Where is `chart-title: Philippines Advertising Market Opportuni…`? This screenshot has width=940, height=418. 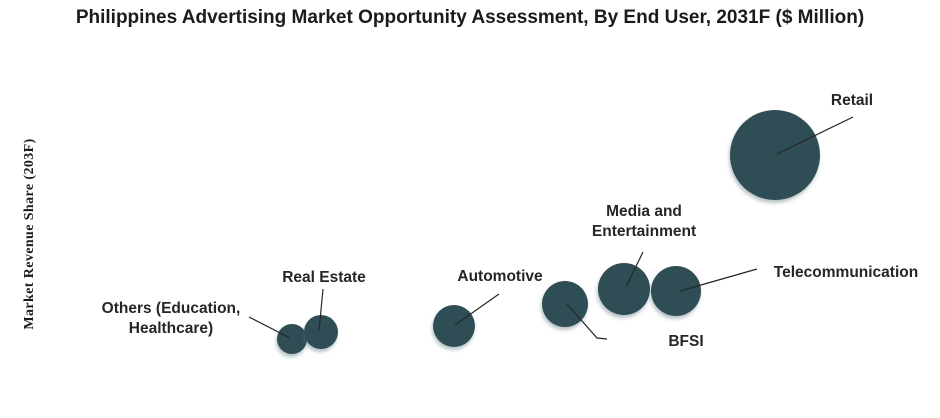
chart-title: Philippines Advertising Market Opportuni… is located at coordinates (470, 17).